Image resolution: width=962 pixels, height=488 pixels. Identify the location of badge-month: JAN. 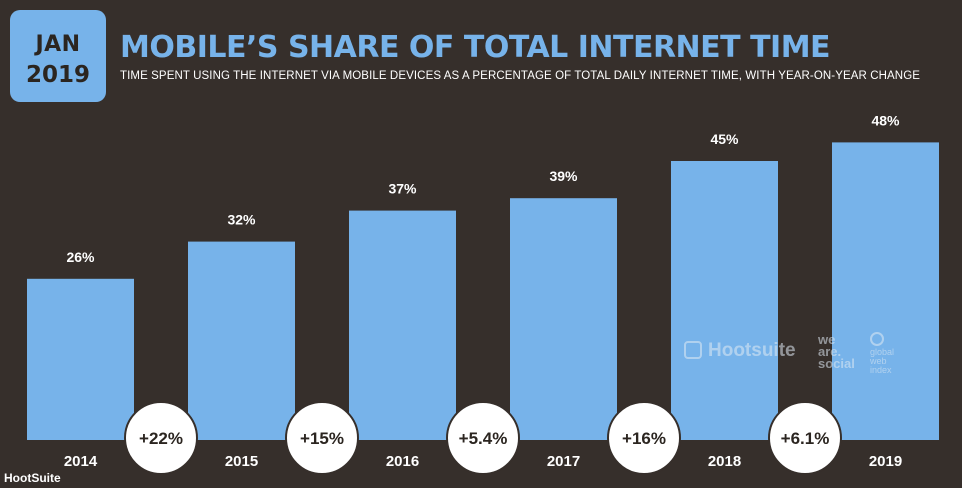
(58, 44).